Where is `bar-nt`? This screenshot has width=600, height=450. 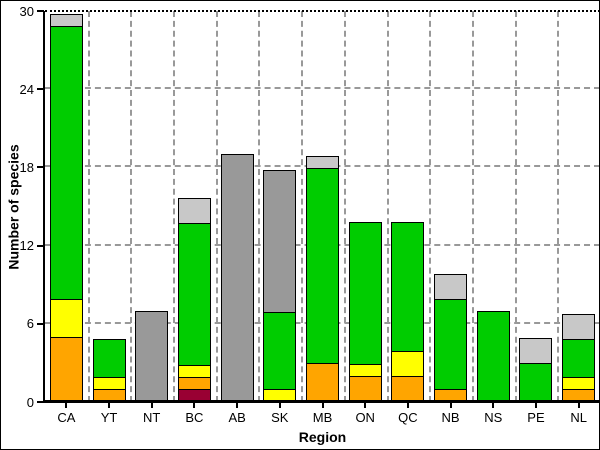
bar-nt is located at coordinates (152, 356).